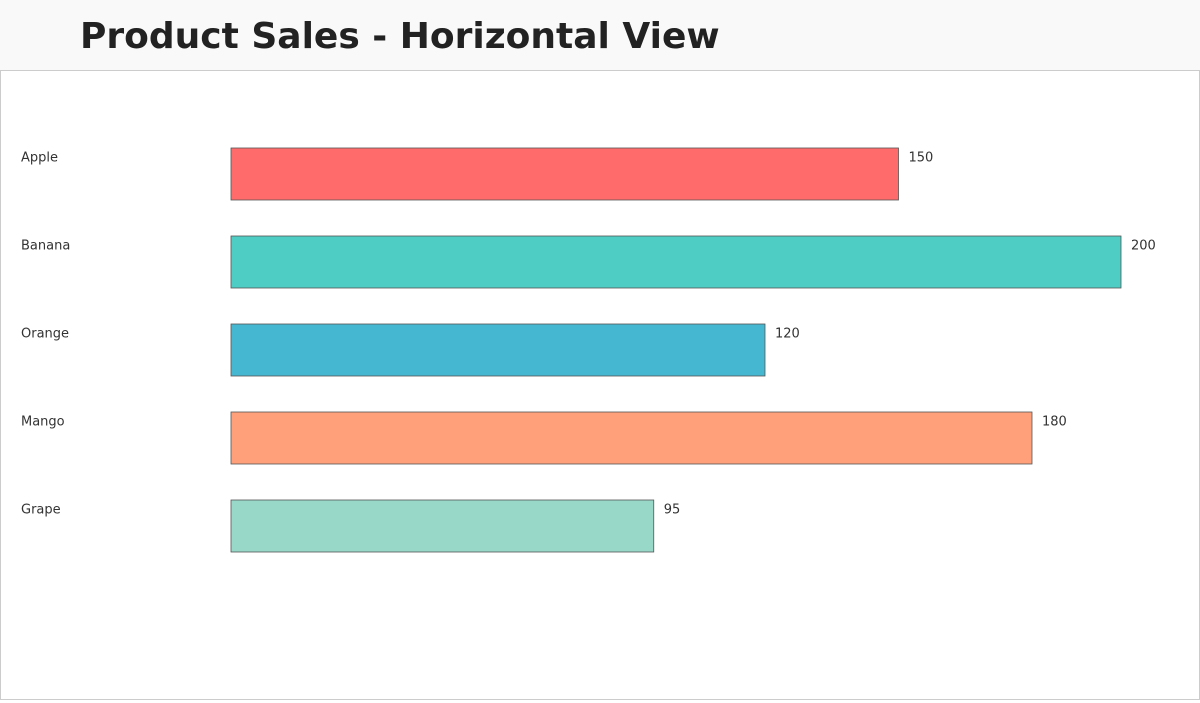  Describe the element at coordinates (43, 422) in the screenshot. I see `category-label: Mango` at that location.